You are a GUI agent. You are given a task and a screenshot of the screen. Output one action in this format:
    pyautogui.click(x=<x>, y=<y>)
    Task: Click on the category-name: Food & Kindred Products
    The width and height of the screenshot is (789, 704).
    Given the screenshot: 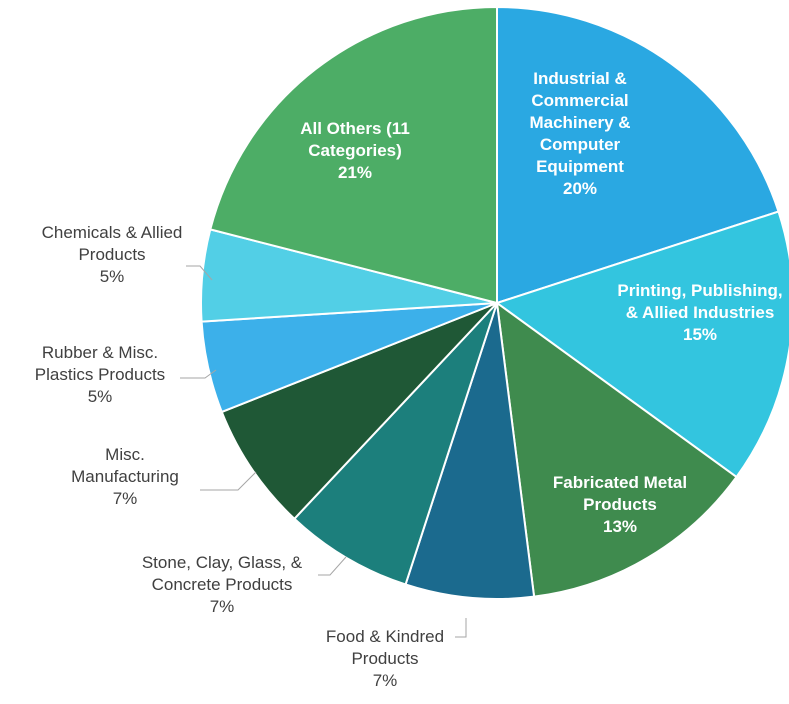 What is the action you would take?
    pyautogui.click(x=385, y=647)
    